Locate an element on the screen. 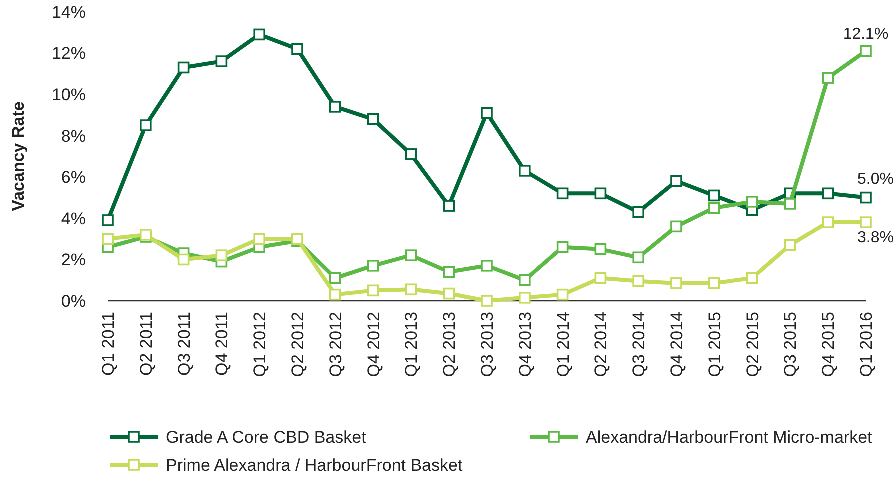  x-tick-label: Q4 2011 is located at coordinates (222, 344).